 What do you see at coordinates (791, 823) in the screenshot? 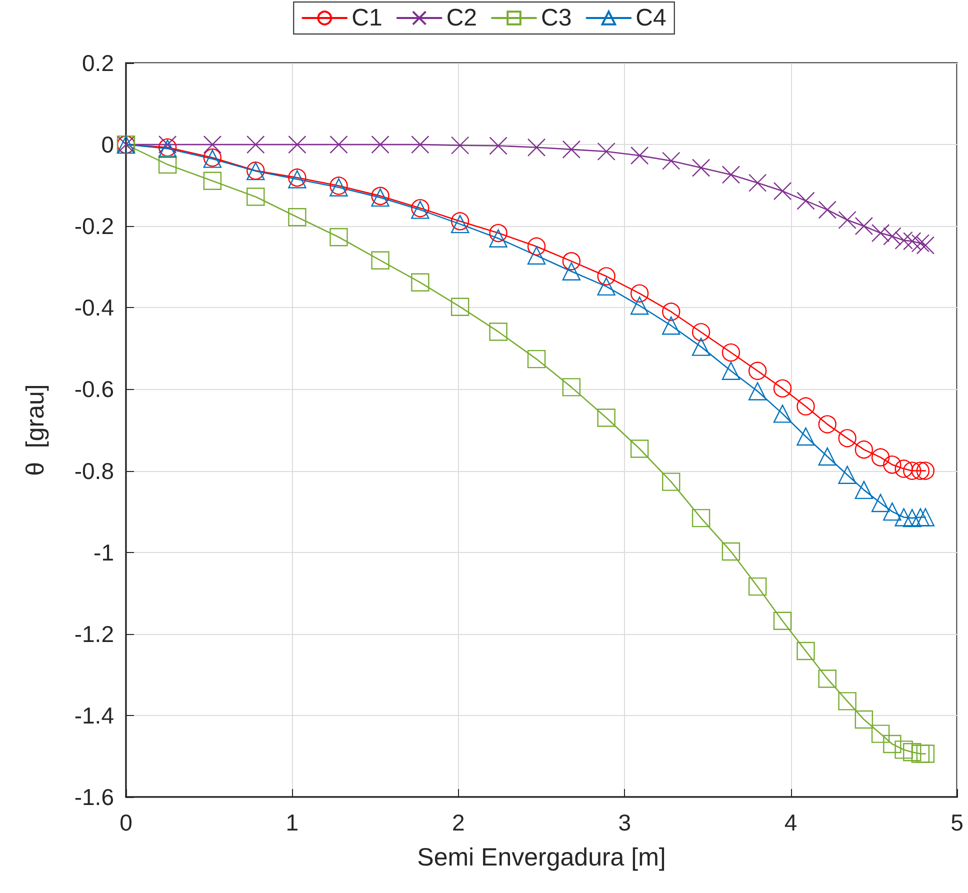
I see `x-tick-label: 4` at bounding box center [791, 823].